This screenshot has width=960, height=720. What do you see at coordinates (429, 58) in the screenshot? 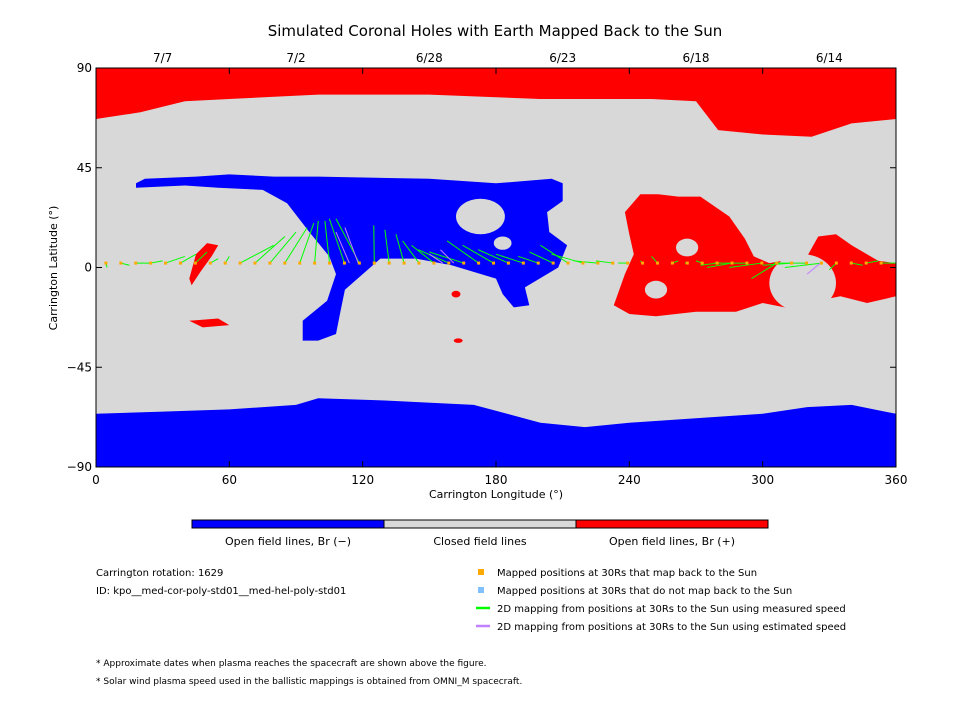
I see `date-tick-label: 6/28` at bounding box center [429, 58].